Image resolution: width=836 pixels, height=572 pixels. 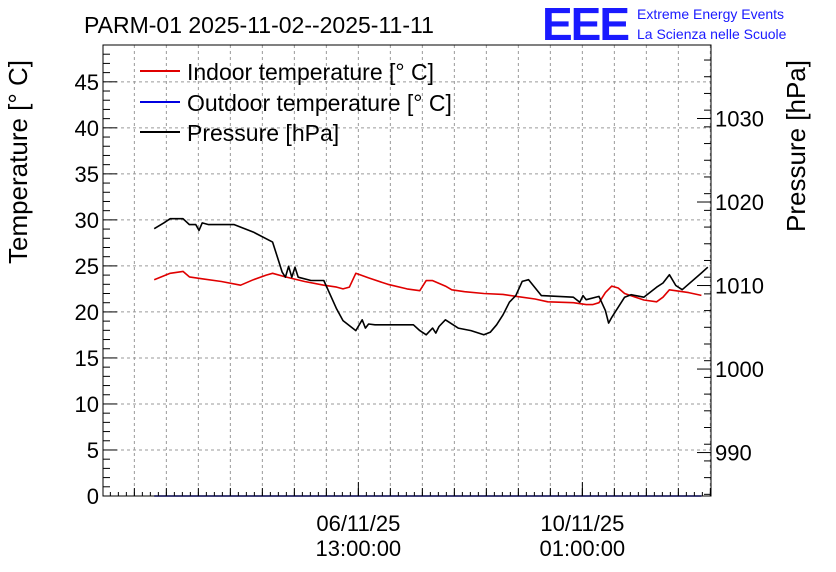 What do you see at coordinates (585, 25) in the screenshot?
I see `eee-logo: EEE` at bounding box center [585, 25].